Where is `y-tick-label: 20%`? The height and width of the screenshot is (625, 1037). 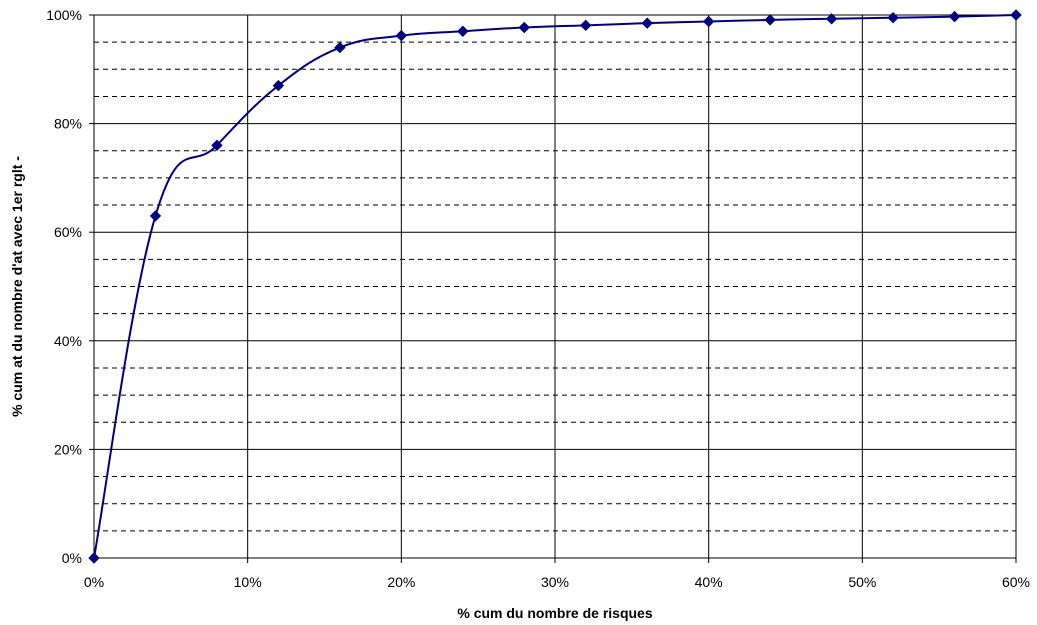
y-tick-label: 20% is located at coordinates (68, 449).